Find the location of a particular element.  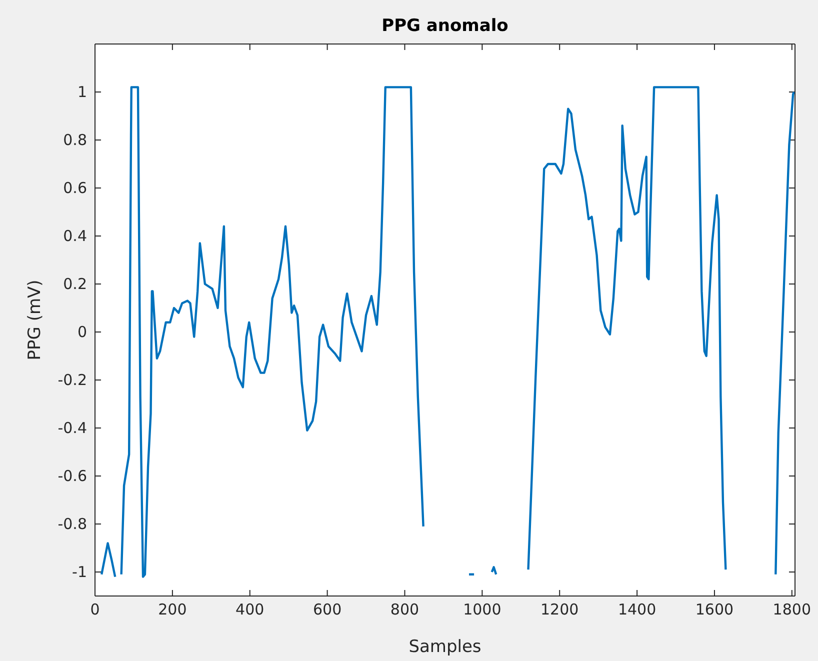

y-tick-label: -1 is located at coordinates (79, 571).